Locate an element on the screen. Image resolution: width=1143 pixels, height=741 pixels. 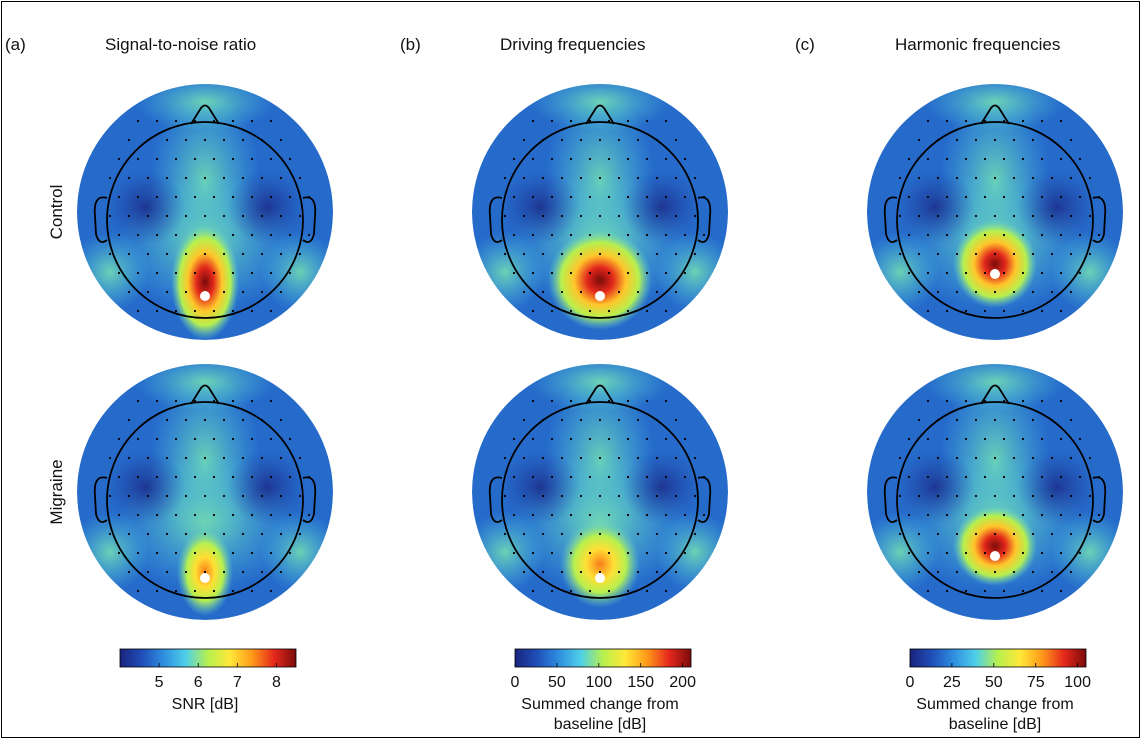
colorbar-tick-label: 6 is located at coordinates (198, 682).